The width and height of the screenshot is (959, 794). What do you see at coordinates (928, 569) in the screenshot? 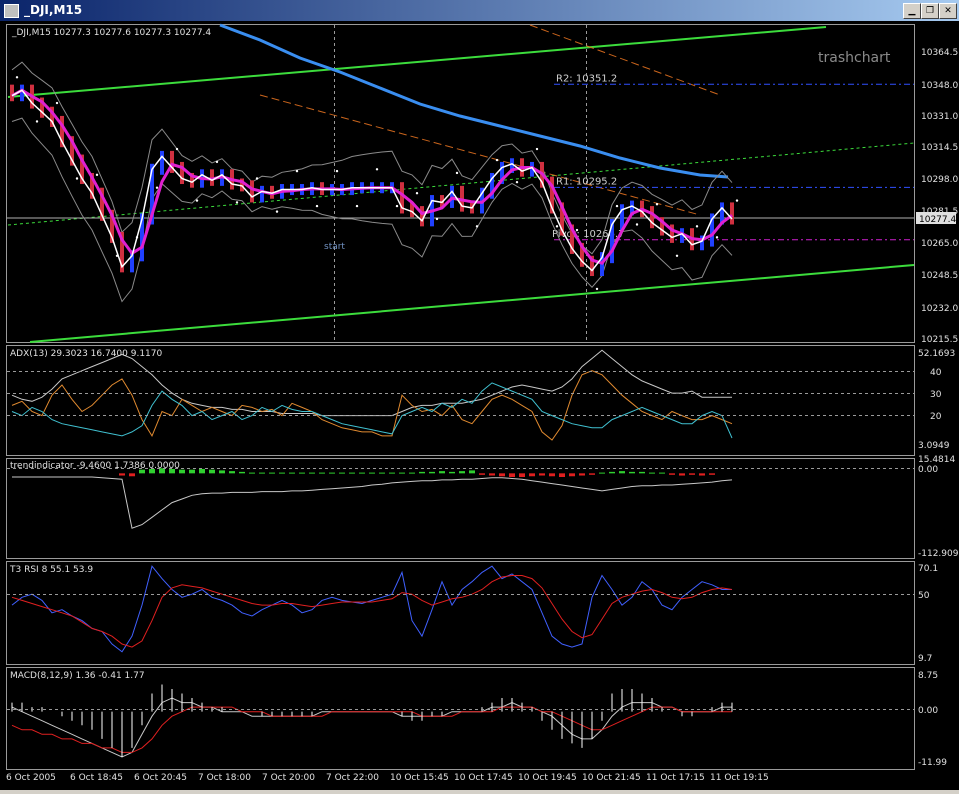
I see `rsi-tick-label: 70.1` at bounding box center [928, 569].